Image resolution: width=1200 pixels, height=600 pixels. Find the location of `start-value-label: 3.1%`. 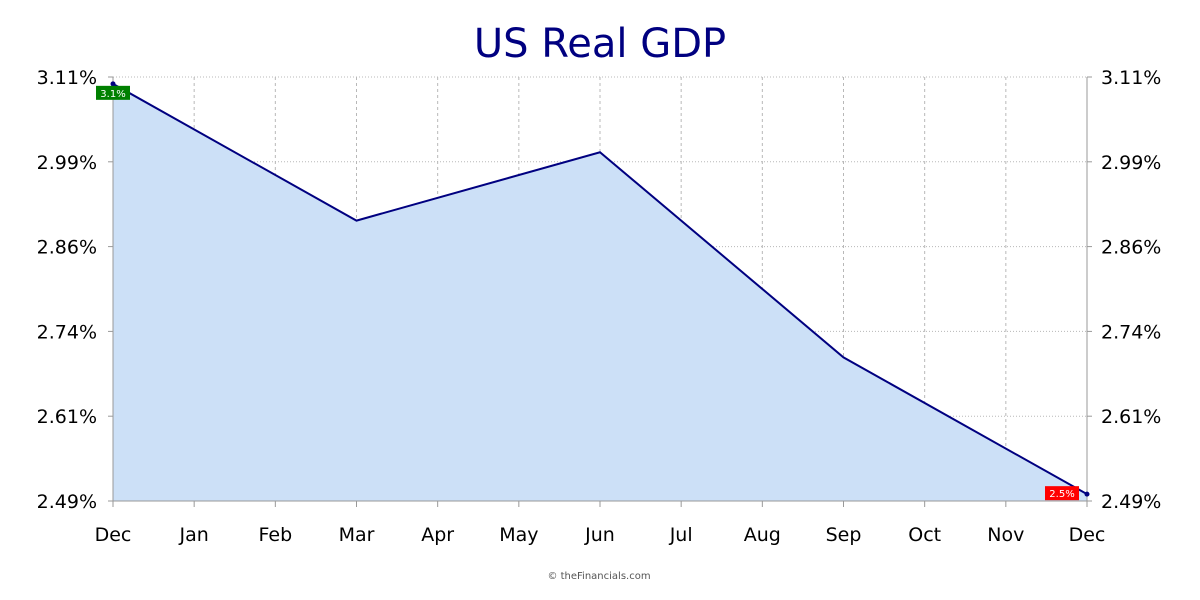

start-value-label: 3.1% is located at coordinates (112, 94).